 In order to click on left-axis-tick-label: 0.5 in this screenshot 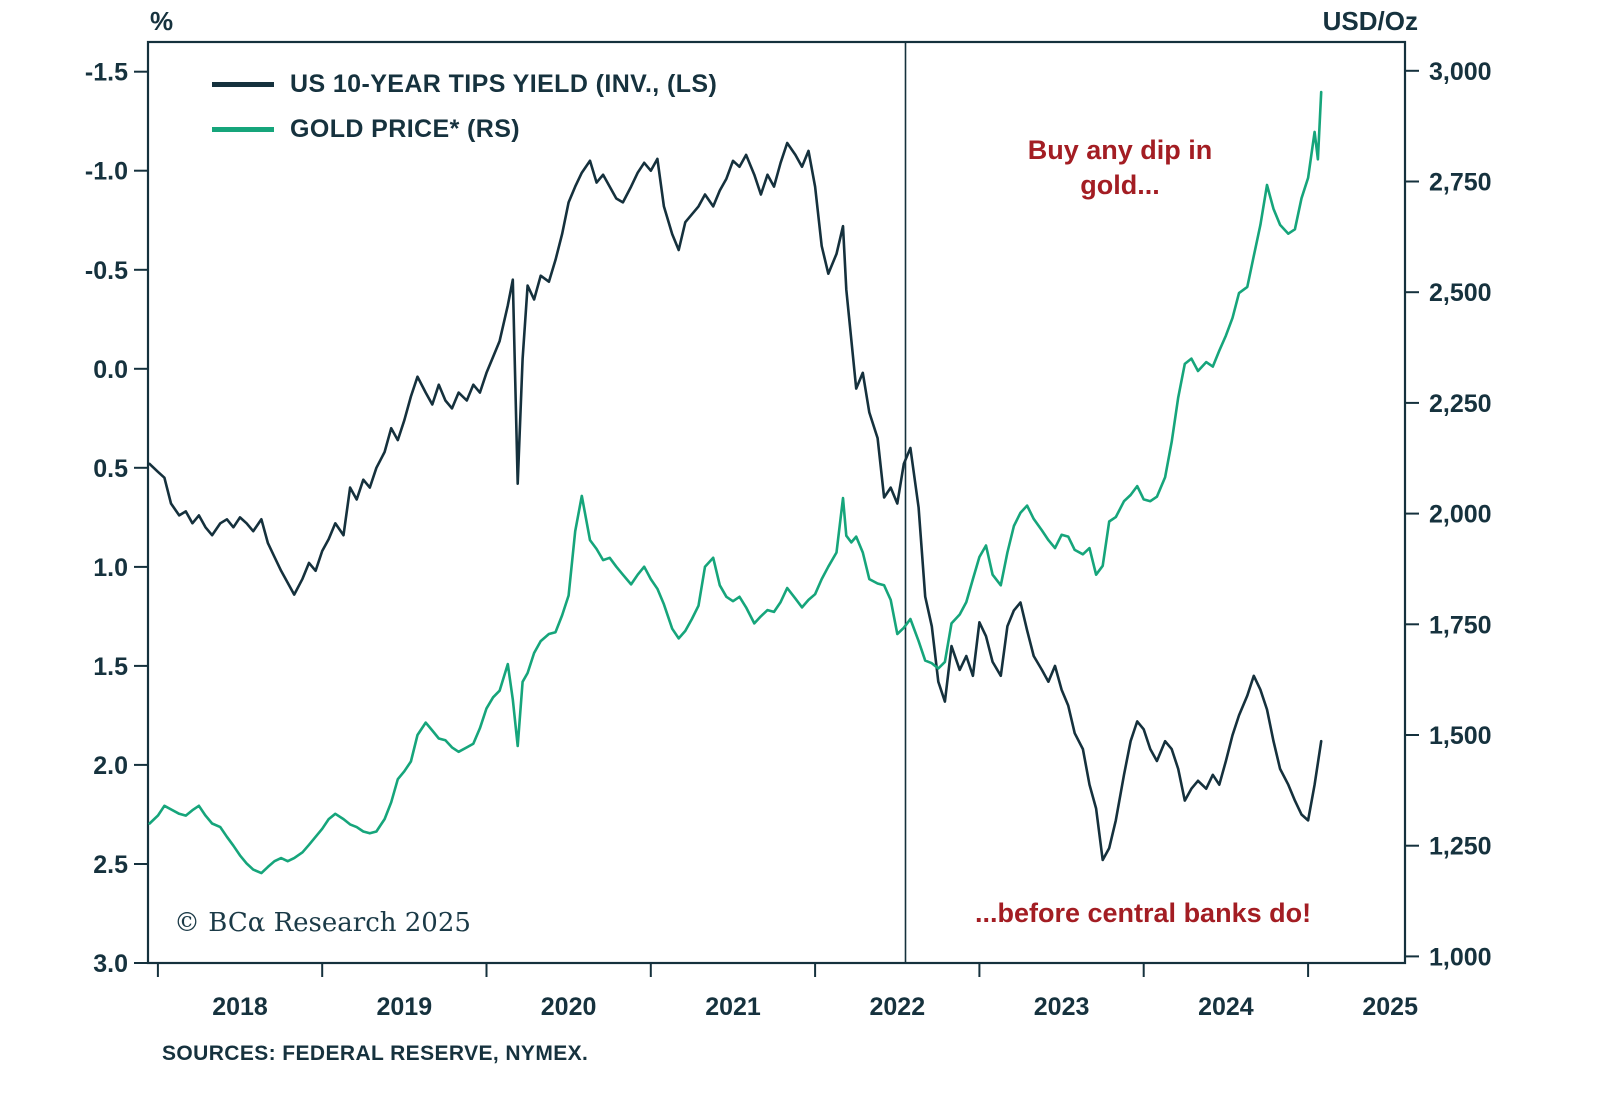, I will do `click(110, 469)`.